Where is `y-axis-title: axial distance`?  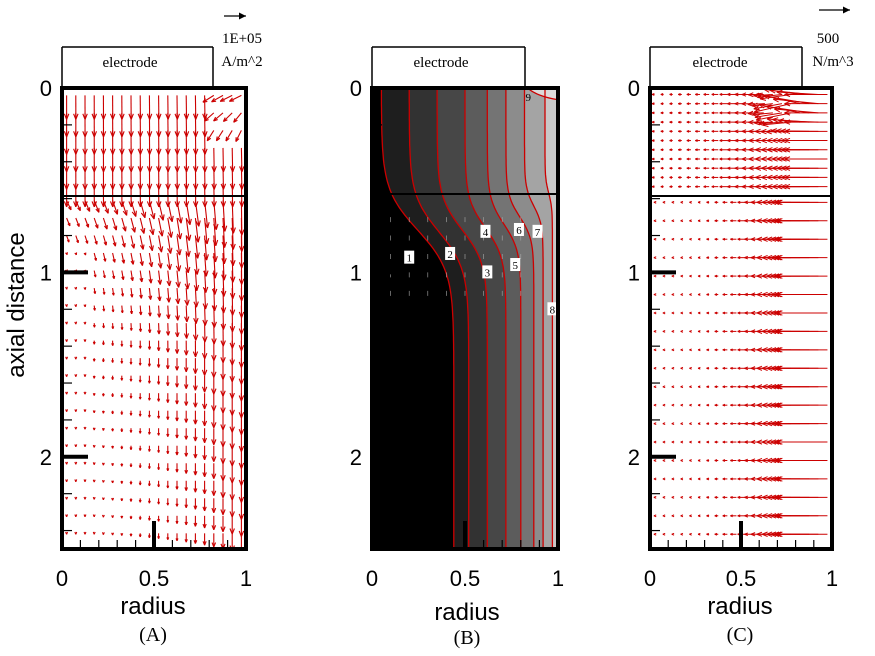 y-axis-title: axial distance is located at coordinates (16, 304).